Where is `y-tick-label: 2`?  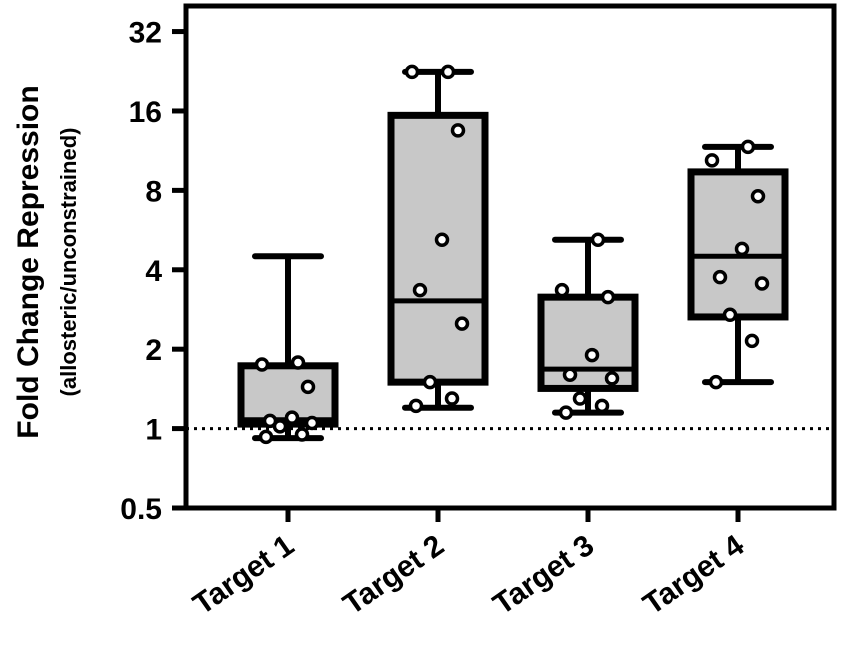
y-tick-label: 2 is located at coordinates (153, 350).